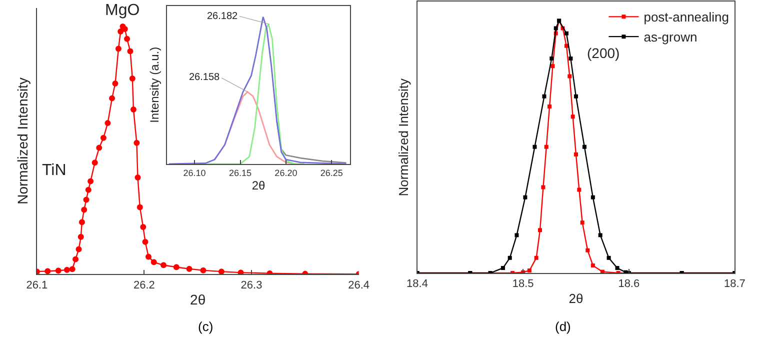 The image size is (762, 343). Describe the element at coordinates (603, 53) in the screenshot. I see `annotation: (200)` at that location.